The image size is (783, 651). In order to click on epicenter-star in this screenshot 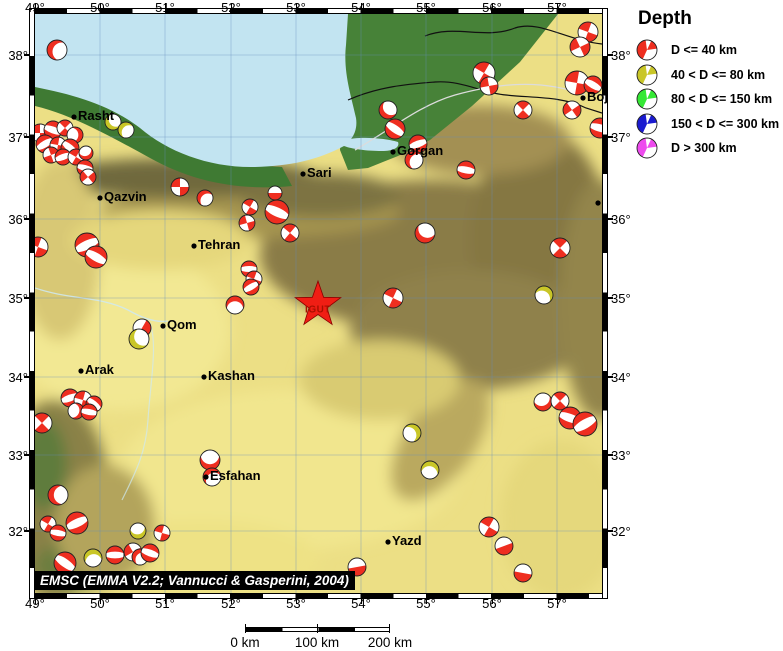, I will do `click(318, 302)`.